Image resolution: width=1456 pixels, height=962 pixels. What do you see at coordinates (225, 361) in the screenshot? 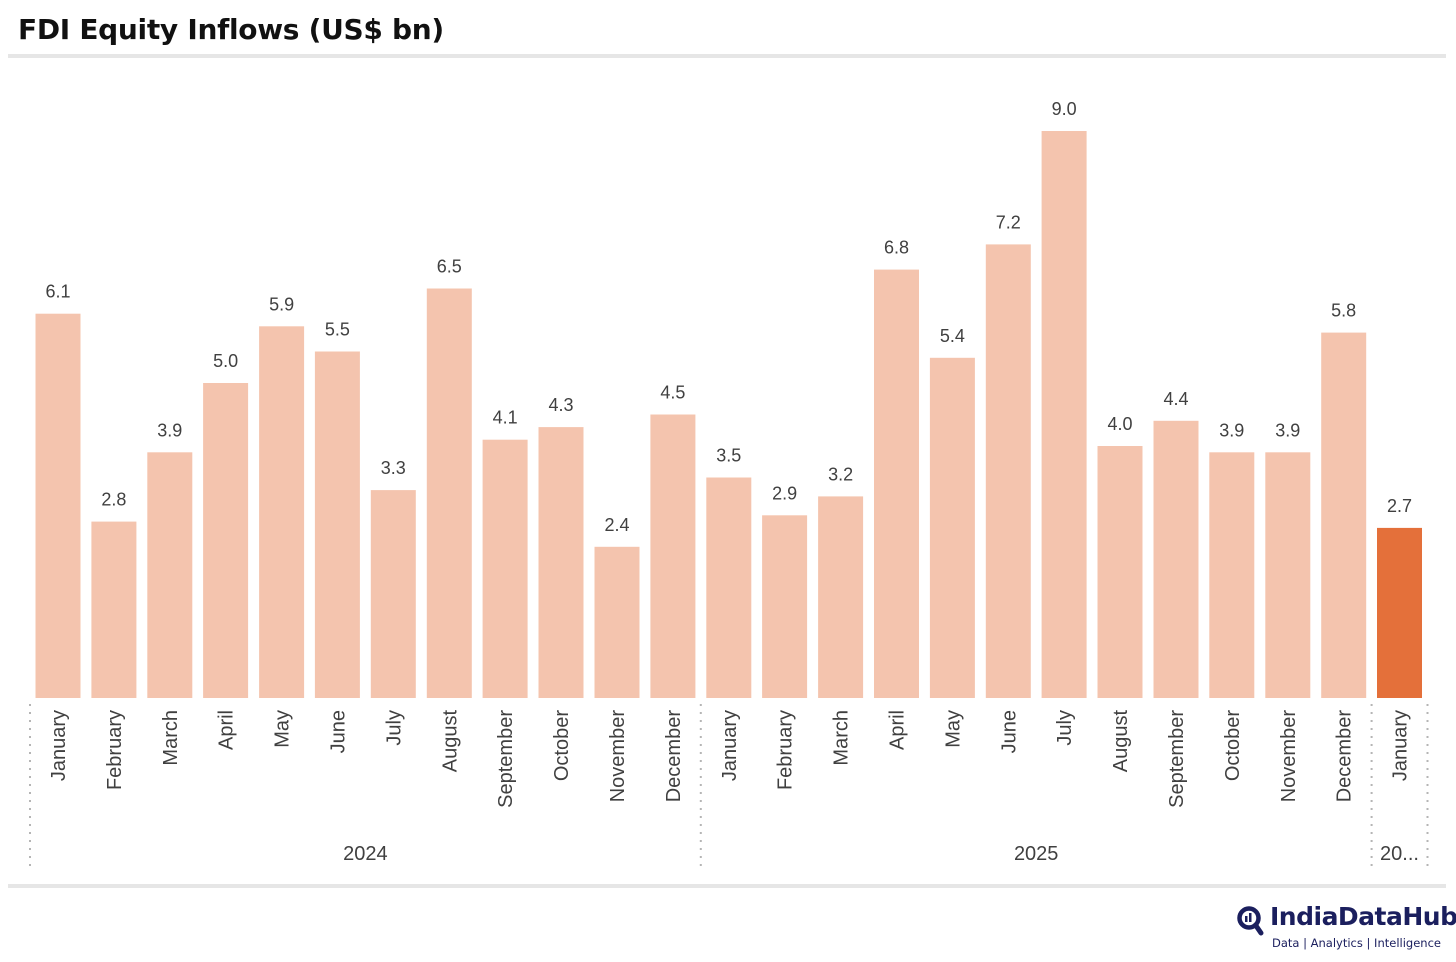
I see `data-label-4: 5.0` at bounding box center [225, 361].